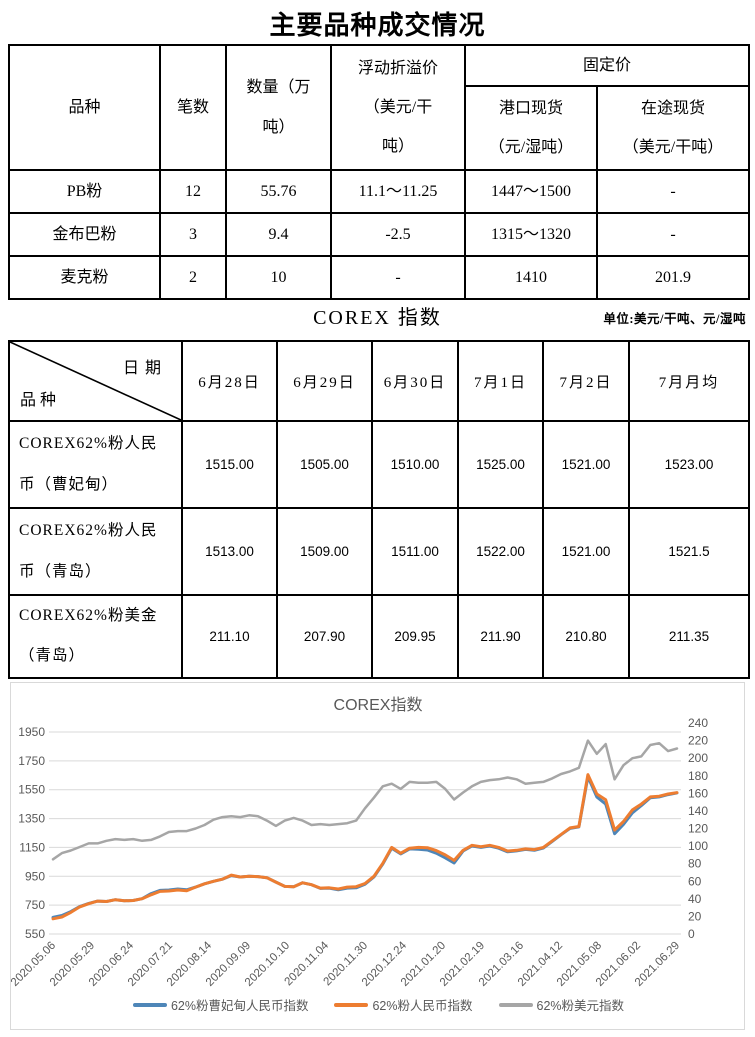 Image resolution: width=755 pixels, height=1037 pixels. I want to click on col-header-float-premium: 浮动折溢价 （美元/干 吨）, so click(398, 107).